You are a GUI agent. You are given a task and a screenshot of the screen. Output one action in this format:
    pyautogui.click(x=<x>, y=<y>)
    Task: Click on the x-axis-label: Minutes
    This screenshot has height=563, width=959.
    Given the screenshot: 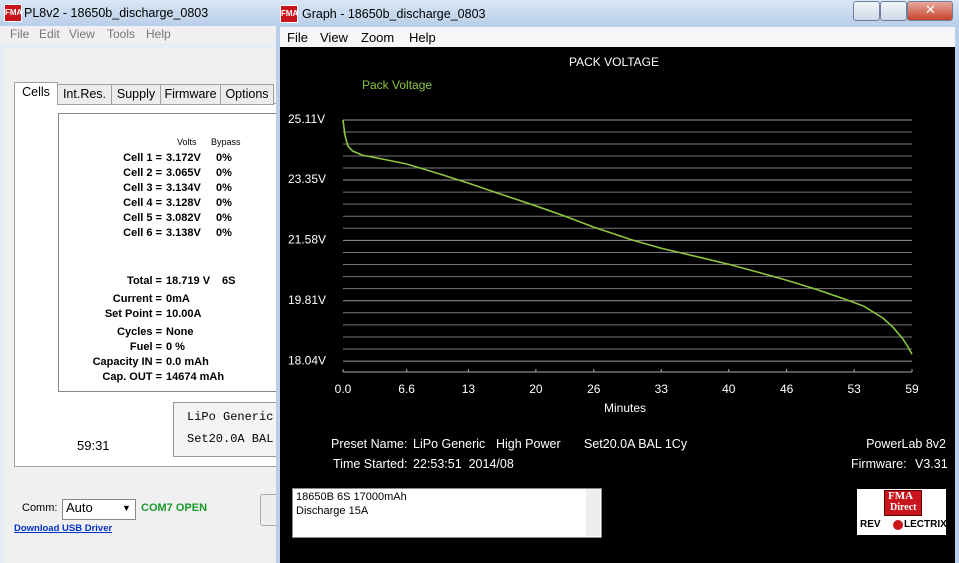 What is the action you would take?
    pyautogui.click(x=625, y=408)
    